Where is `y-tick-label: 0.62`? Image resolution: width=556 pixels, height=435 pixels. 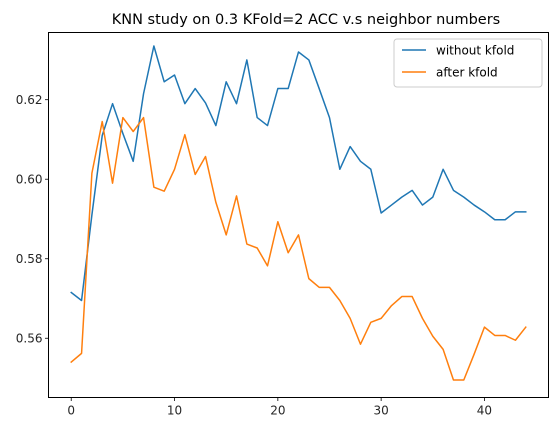 y-tick-label: 0.62 is located at coordinates (29, 100).